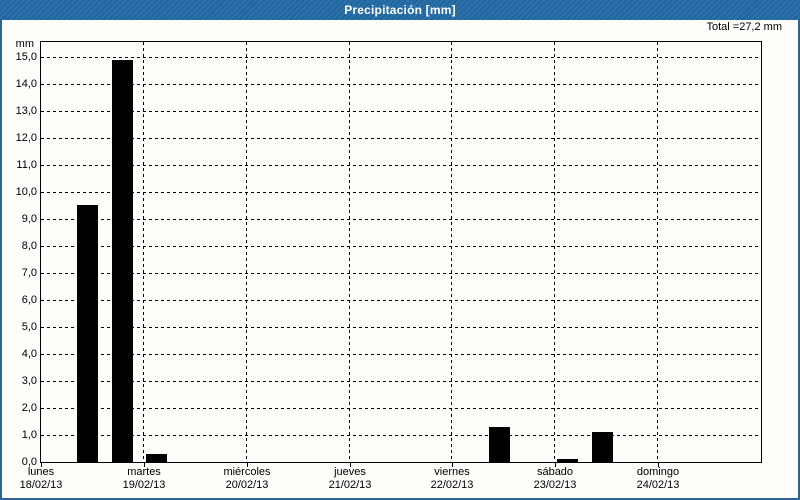  What do you see at coordinates (29, 273) in the screenshot?
I see `y-tick-label: 7,0` at bounding box center [29, 273].